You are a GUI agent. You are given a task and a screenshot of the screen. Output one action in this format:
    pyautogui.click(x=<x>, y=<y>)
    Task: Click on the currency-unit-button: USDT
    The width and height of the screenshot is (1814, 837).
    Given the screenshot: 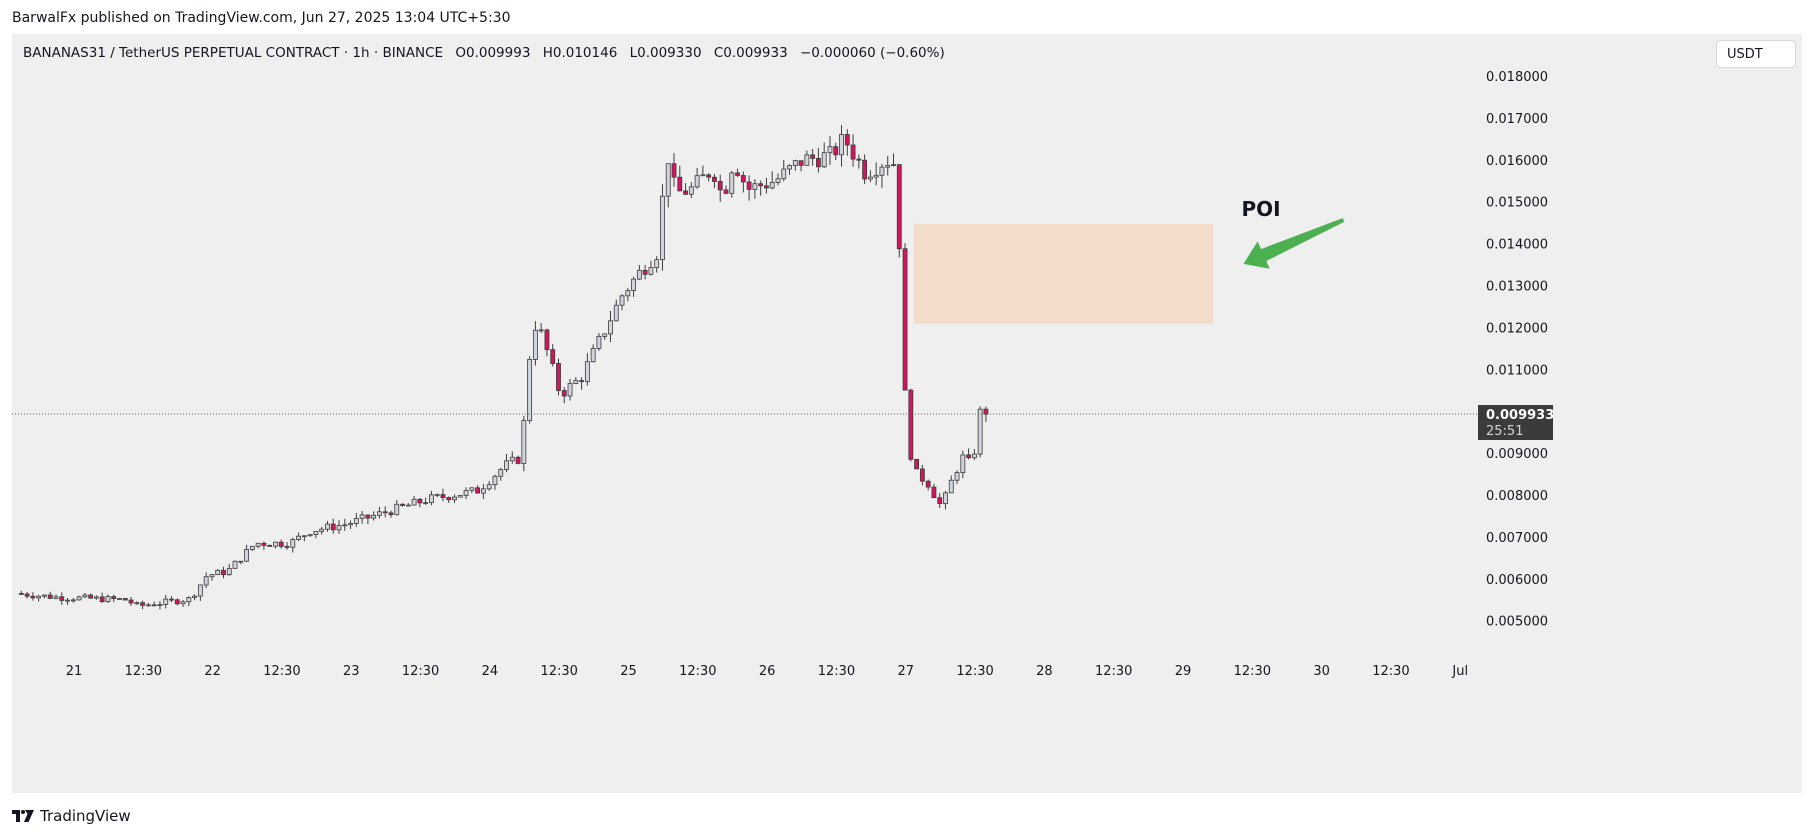 What is the action you would take?
    pyautogui.click(x=1756, y=54)
    